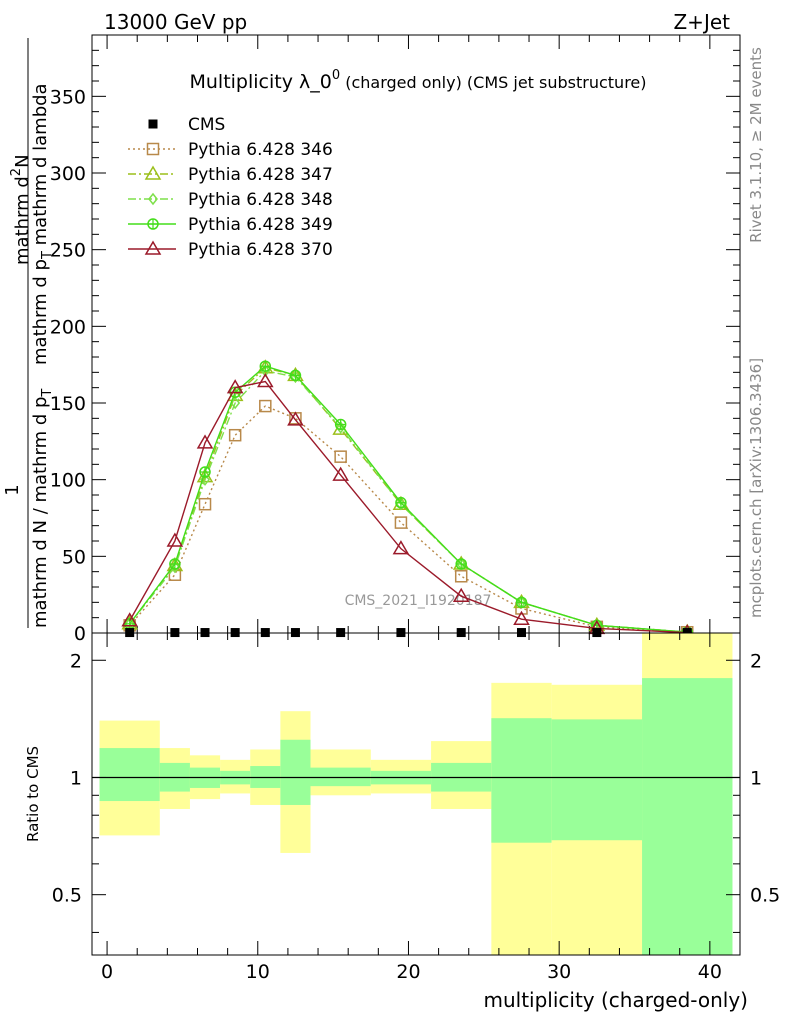  I want to click on y-tick-label: 350, so click(68, 97).